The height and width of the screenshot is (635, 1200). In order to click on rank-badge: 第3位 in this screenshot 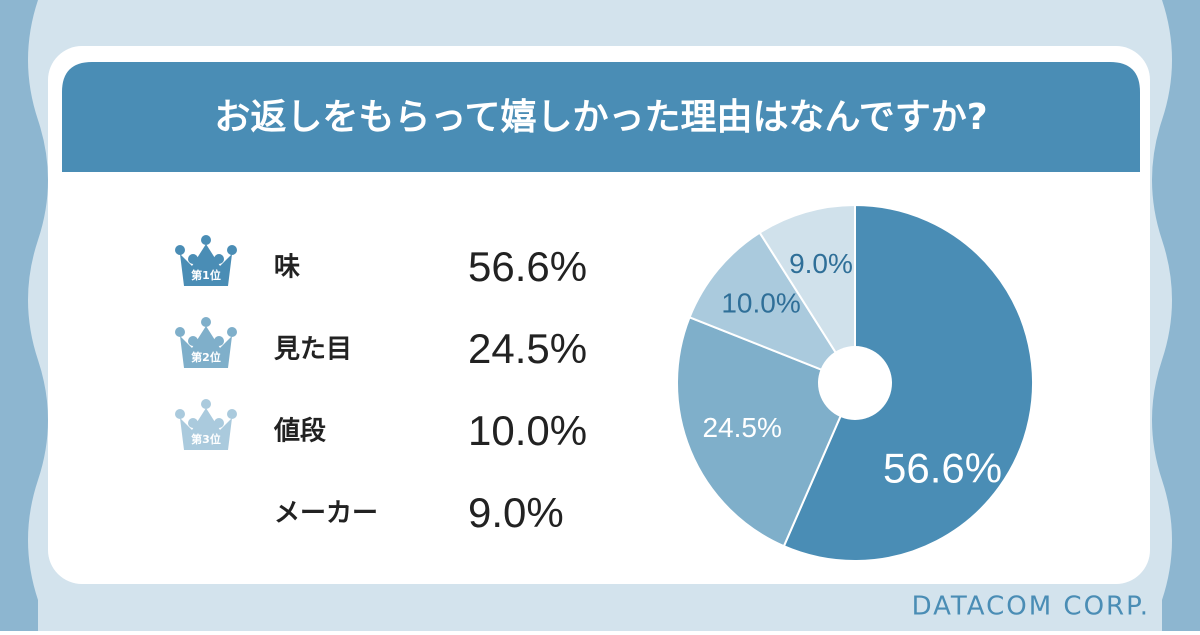, I will do `click(206, 439)`.